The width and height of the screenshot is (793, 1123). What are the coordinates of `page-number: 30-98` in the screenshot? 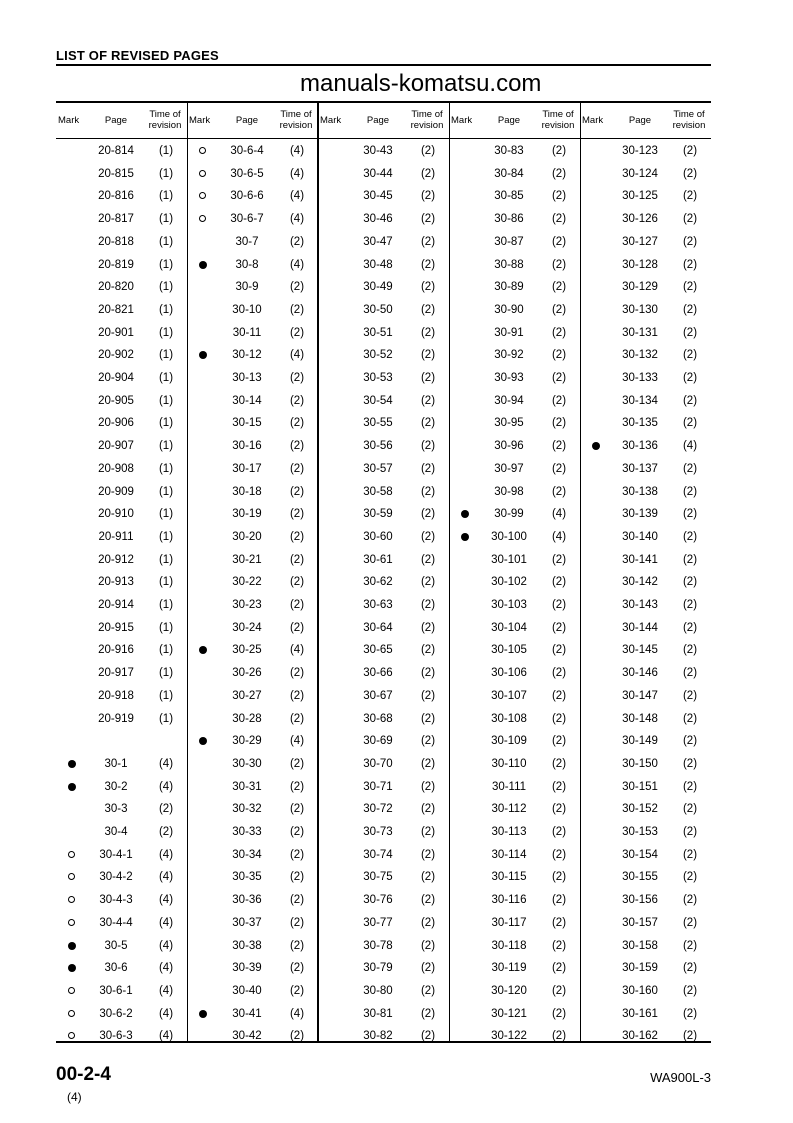 It's located at (509, 491).